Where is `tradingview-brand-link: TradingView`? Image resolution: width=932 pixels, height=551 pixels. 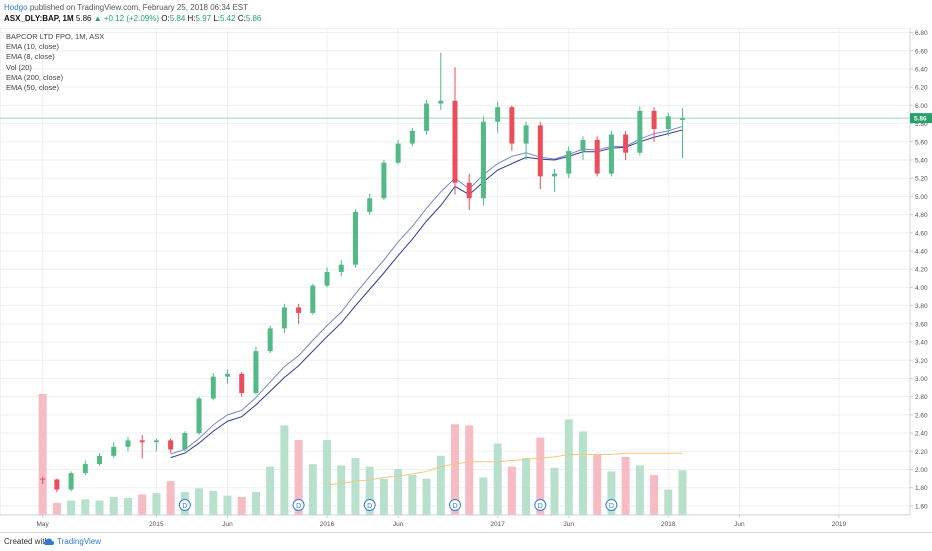 tradingview-brand-link: TradingView is located at coordinates (79, 541).